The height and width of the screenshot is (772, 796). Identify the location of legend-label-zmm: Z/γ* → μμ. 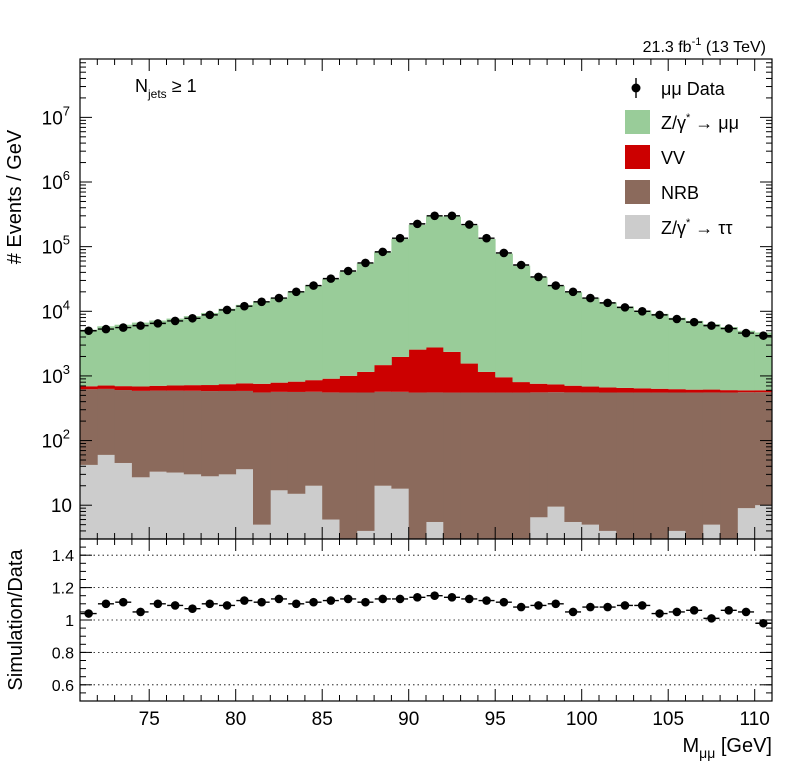
(700, 122).